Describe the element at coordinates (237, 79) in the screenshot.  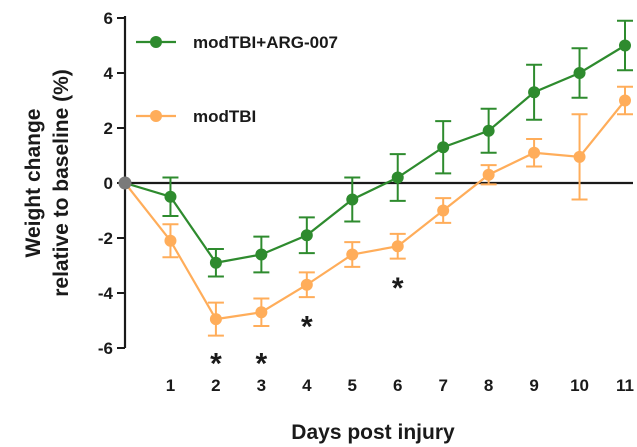
I see `legend: modTBI+ARG-007 modTBI` at that location.